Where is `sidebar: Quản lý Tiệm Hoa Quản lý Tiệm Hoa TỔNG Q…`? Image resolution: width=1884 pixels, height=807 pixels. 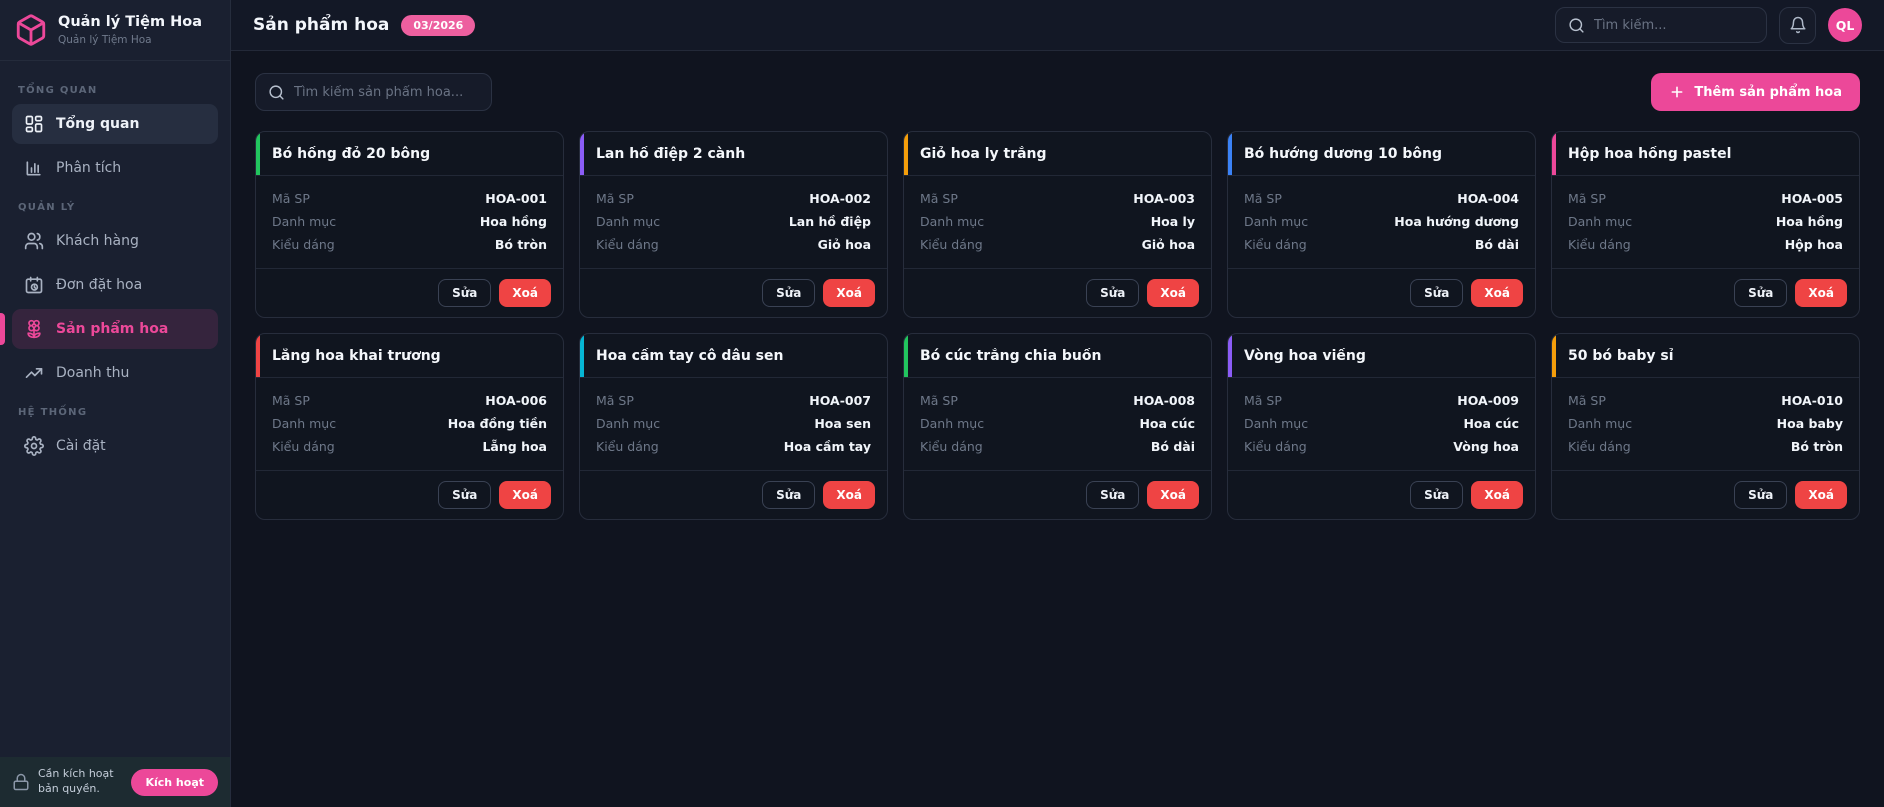
sidebar: Quản lý Tiệm Hoa Quản lý Tiệm Hoa TỔNG Q… is located at coordinates (115, 403).